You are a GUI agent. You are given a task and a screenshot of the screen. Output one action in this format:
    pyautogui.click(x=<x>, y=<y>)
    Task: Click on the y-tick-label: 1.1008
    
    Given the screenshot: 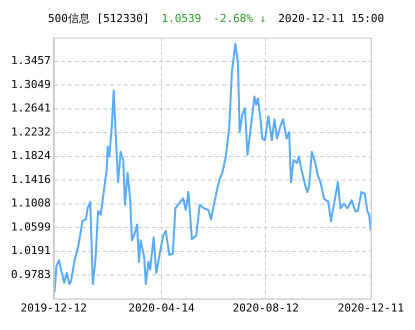 What is the action you would take?
    pyautogui.click(x=30, y=203)
    